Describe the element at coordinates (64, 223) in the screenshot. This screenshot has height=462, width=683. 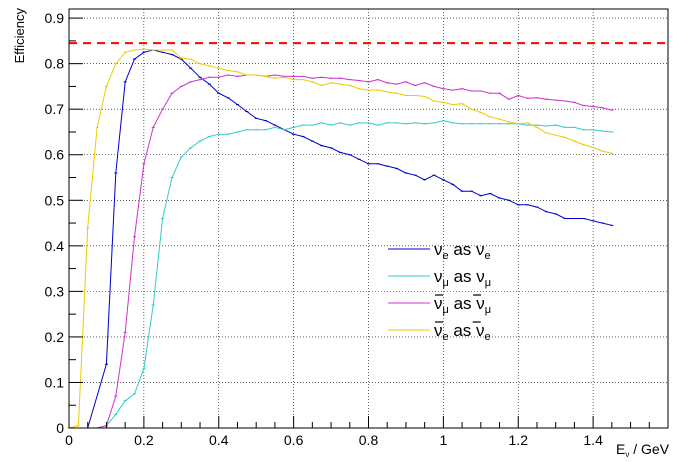
I see `y-axis-ticks: 0 0.1 0.2 0.3 0.4 0.5 0.6 0.7 0.8 0.9` at that location.